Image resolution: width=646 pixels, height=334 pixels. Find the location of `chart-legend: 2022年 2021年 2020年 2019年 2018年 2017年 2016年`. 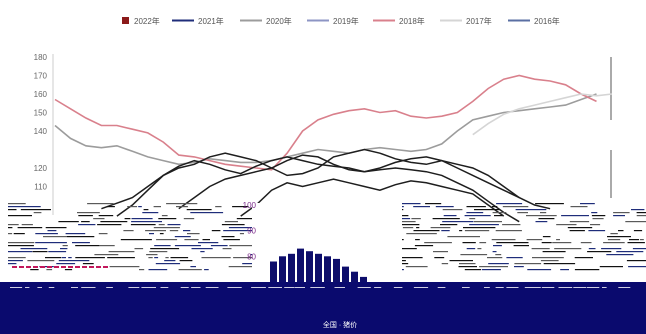

chart-legend: 2022年 2021年 2020年 2019年 2018年 2017年 2016年 is located at coordinates (341, 21).